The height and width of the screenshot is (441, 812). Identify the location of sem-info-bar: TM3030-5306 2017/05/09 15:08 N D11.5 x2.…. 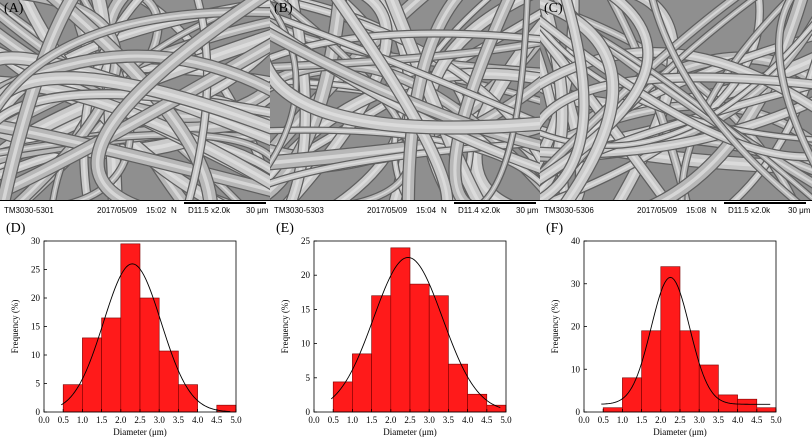
(676, 209).